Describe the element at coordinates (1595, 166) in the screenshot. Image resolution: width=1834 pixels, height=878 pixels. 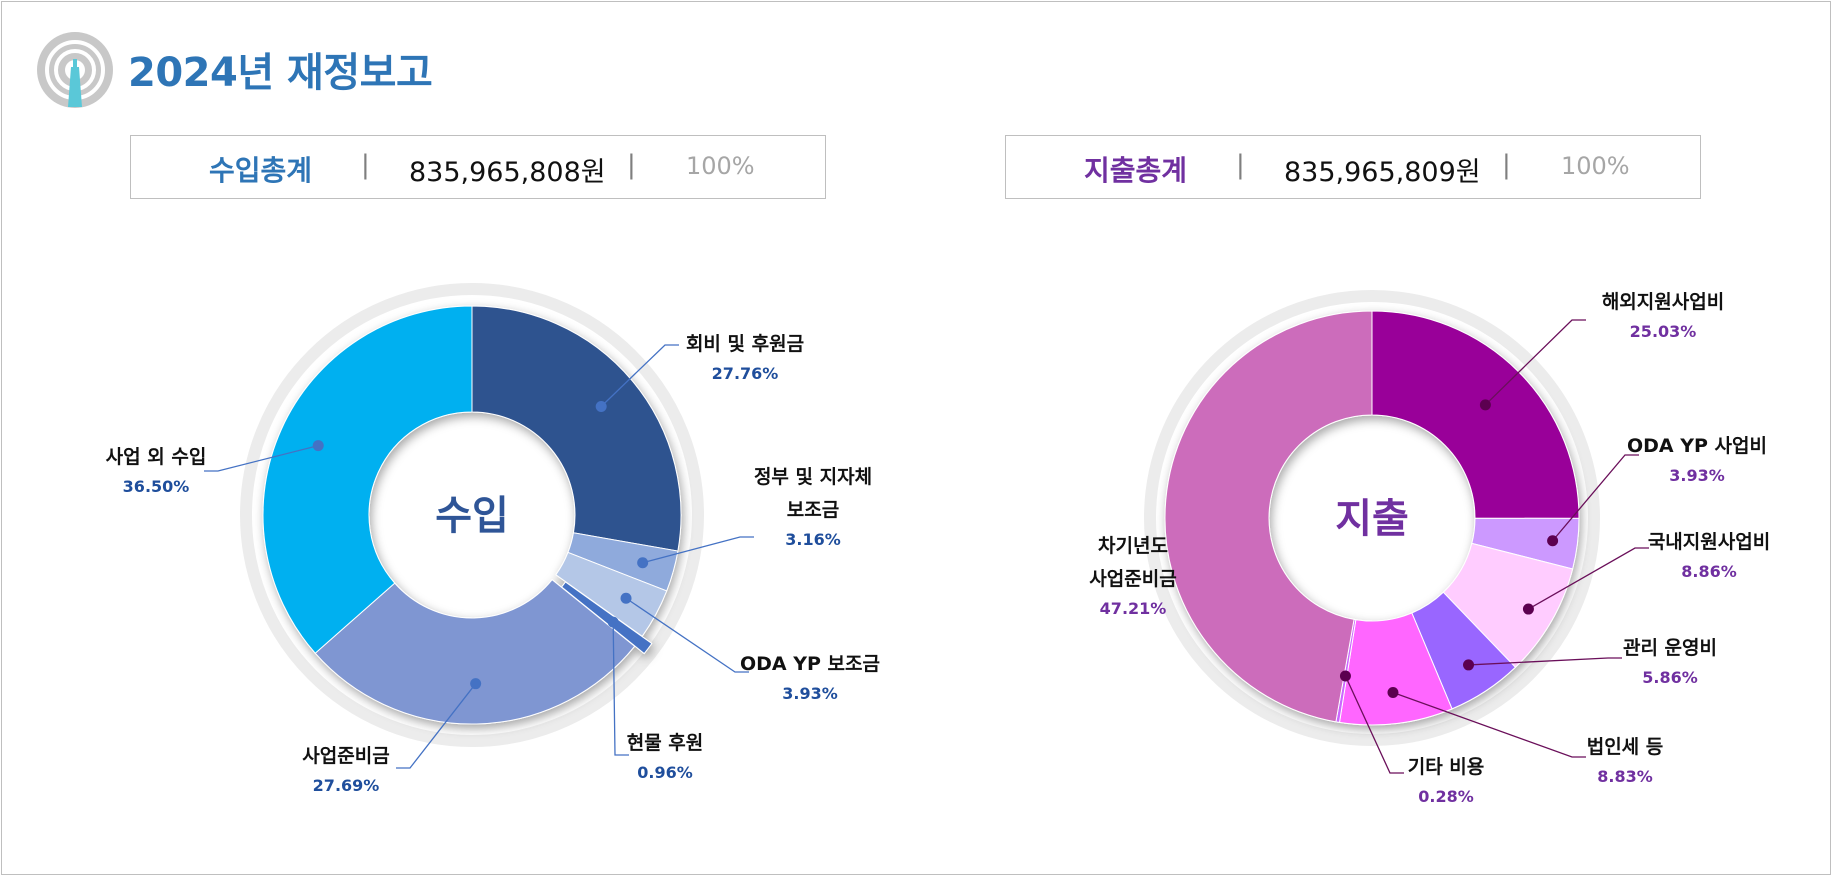
I see `expense-total-percent: 100%` at that location.